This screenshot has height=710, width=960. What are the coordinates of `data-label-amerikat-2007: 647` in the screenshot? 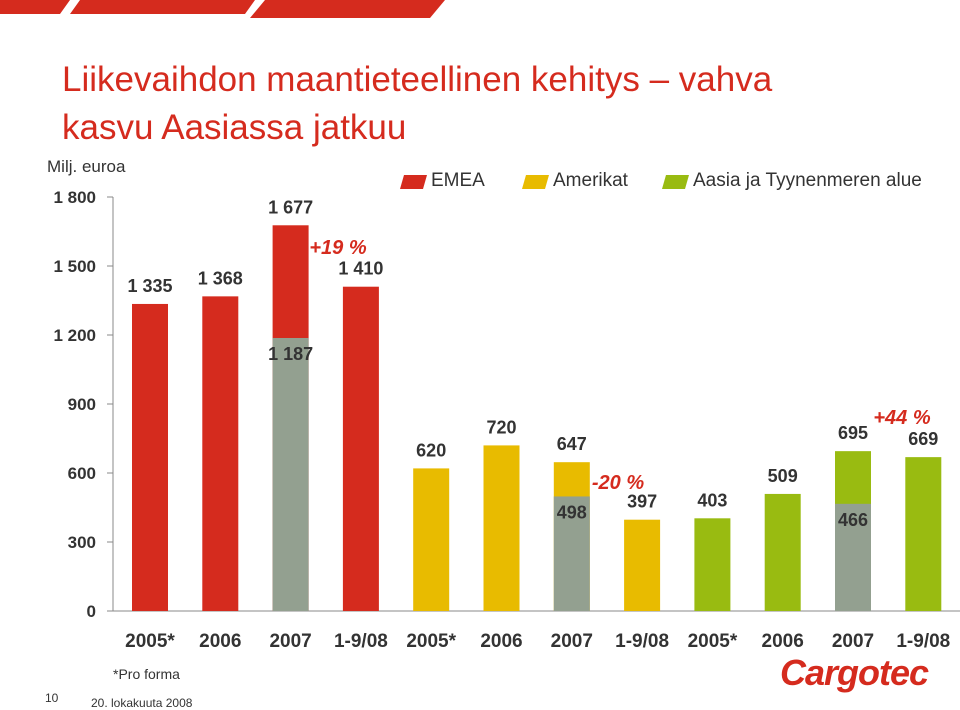 It's located at (572, 444).